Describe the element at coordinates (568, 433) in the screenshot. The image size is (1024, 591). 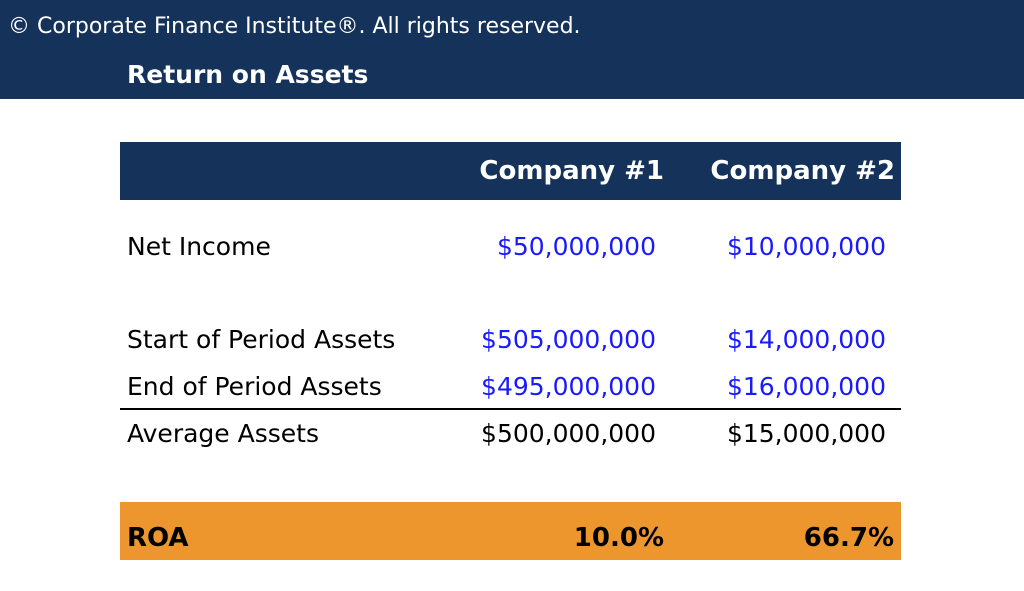
I see `company-1-value: $500,000,000` at that location.